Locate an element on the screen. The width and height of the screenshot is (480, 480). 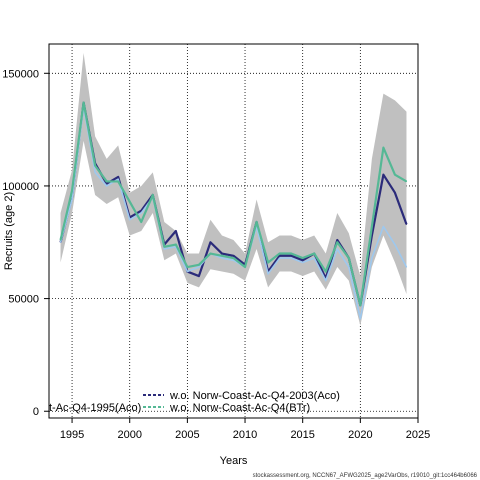
x-tick-label: 1995 is located at coordinates (72, 435).